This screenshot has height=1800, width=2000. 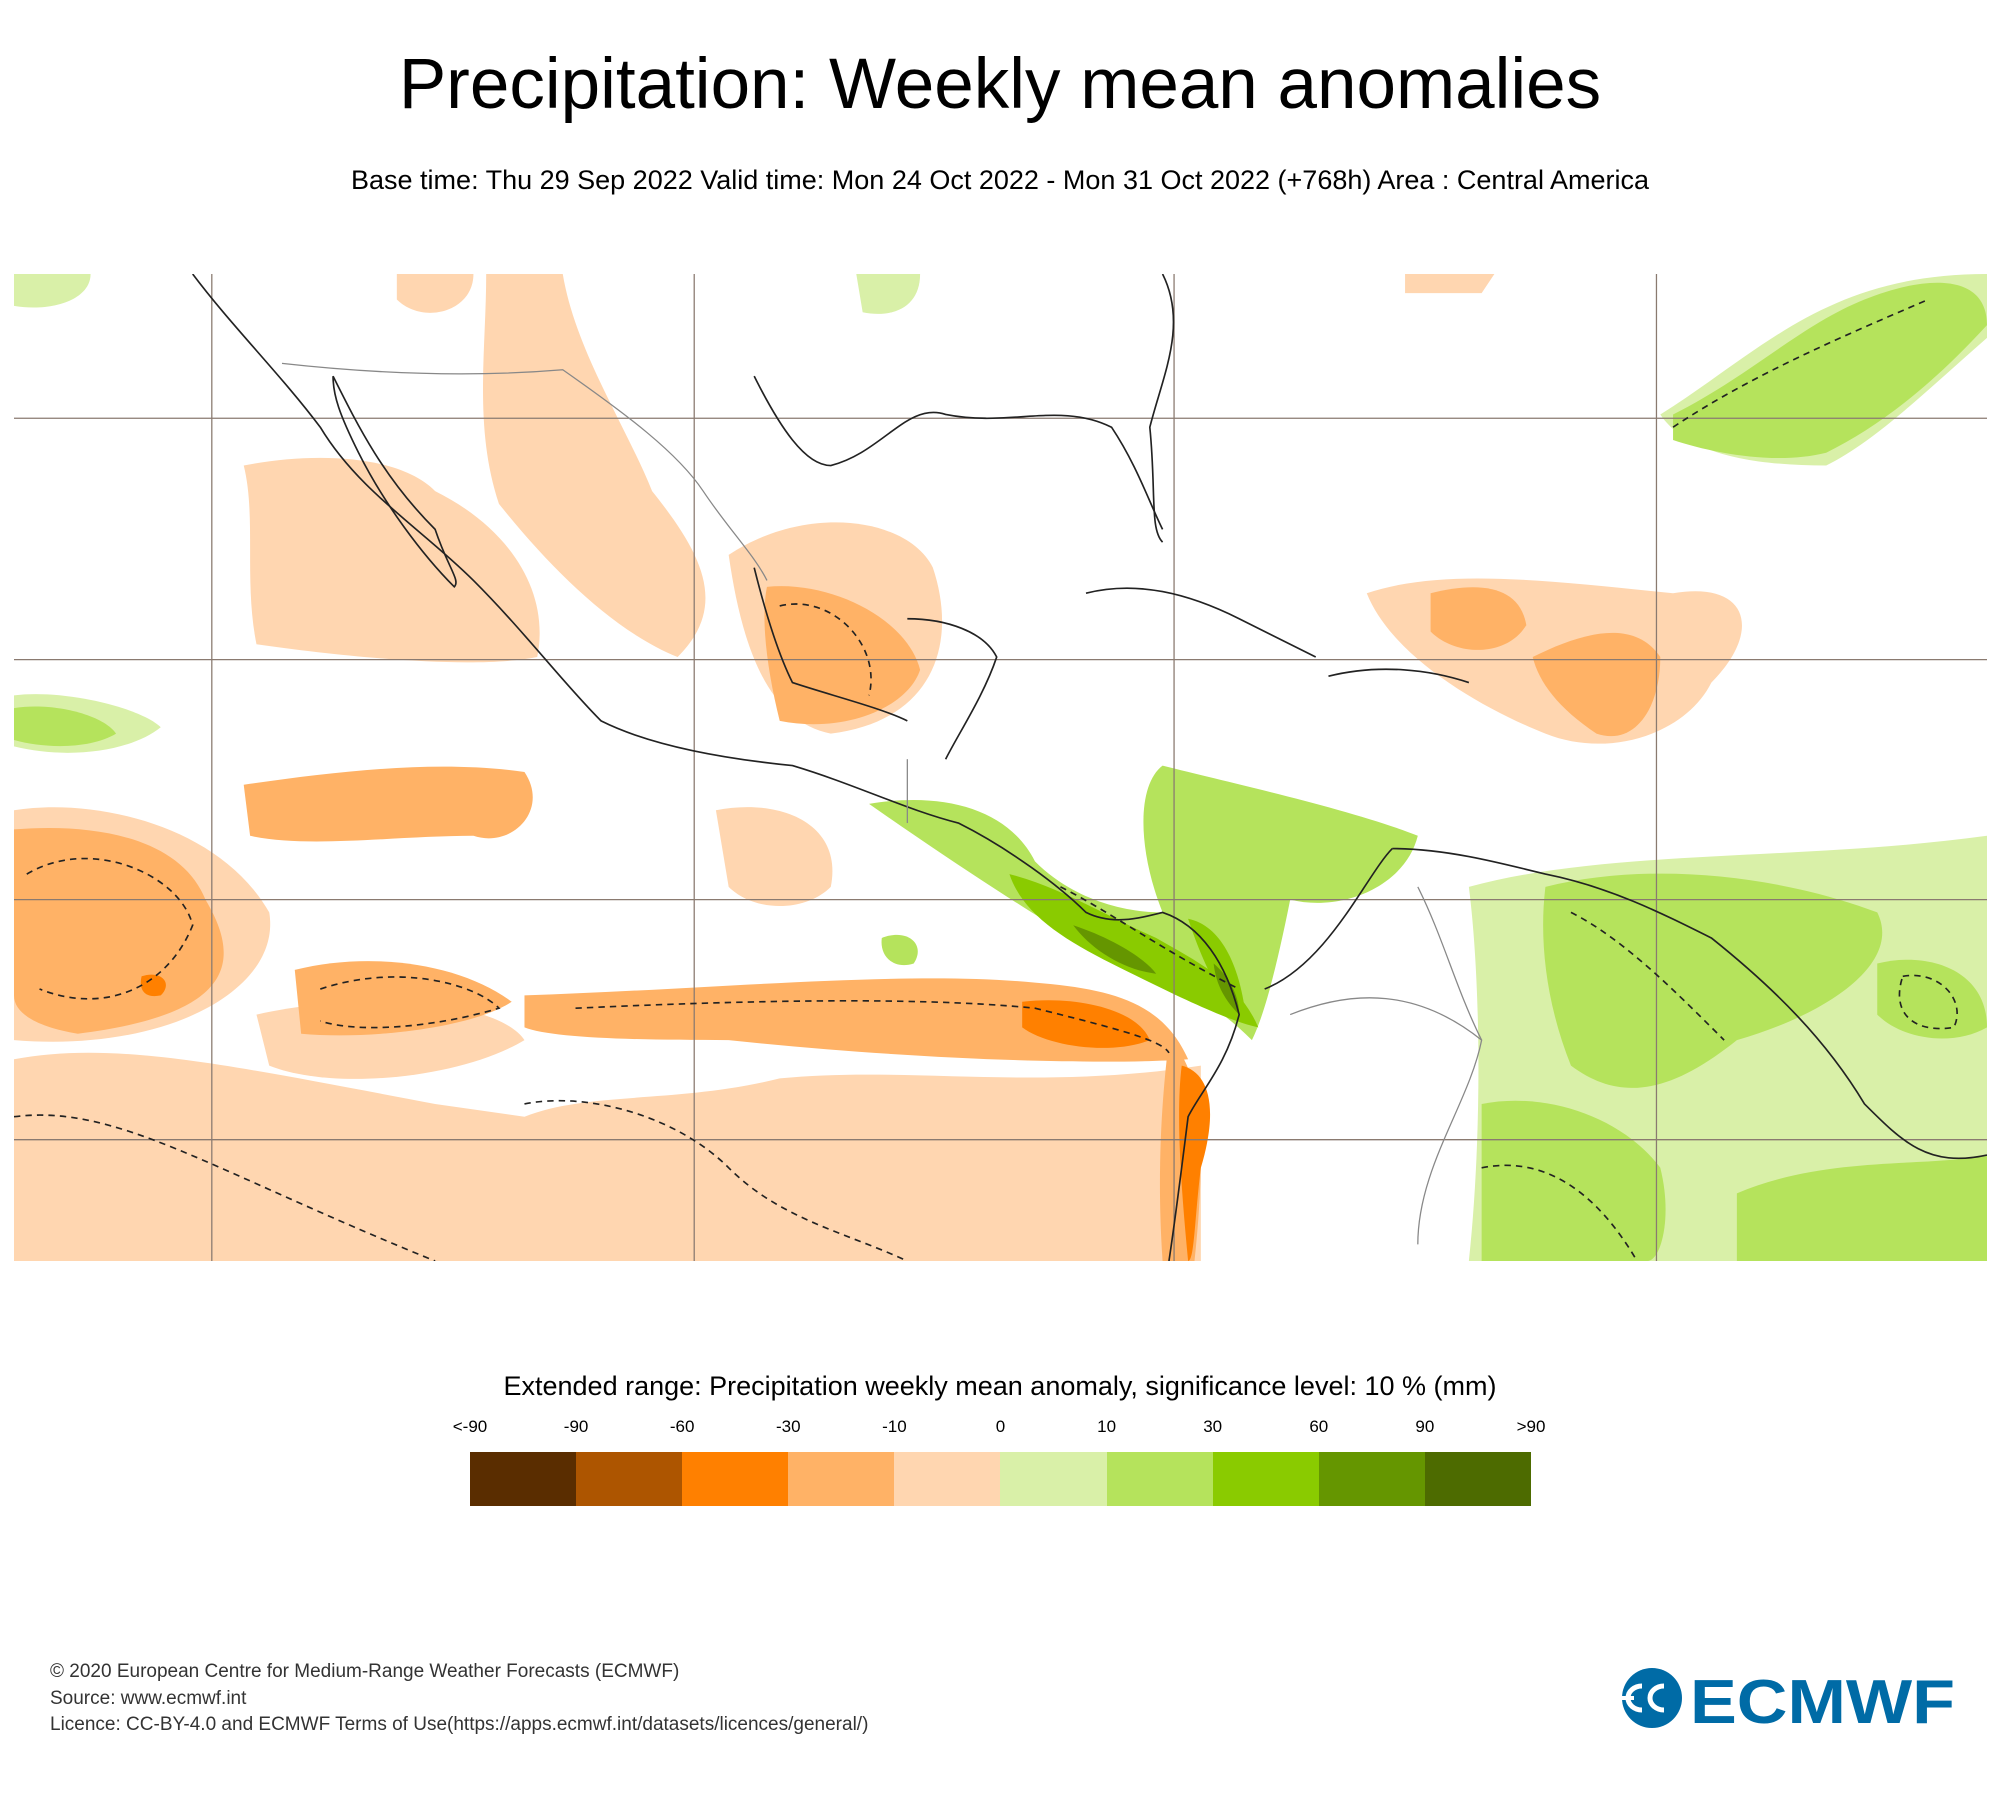 I want to click on legend-tick-label: 60, so click(x=1319, y=1426).